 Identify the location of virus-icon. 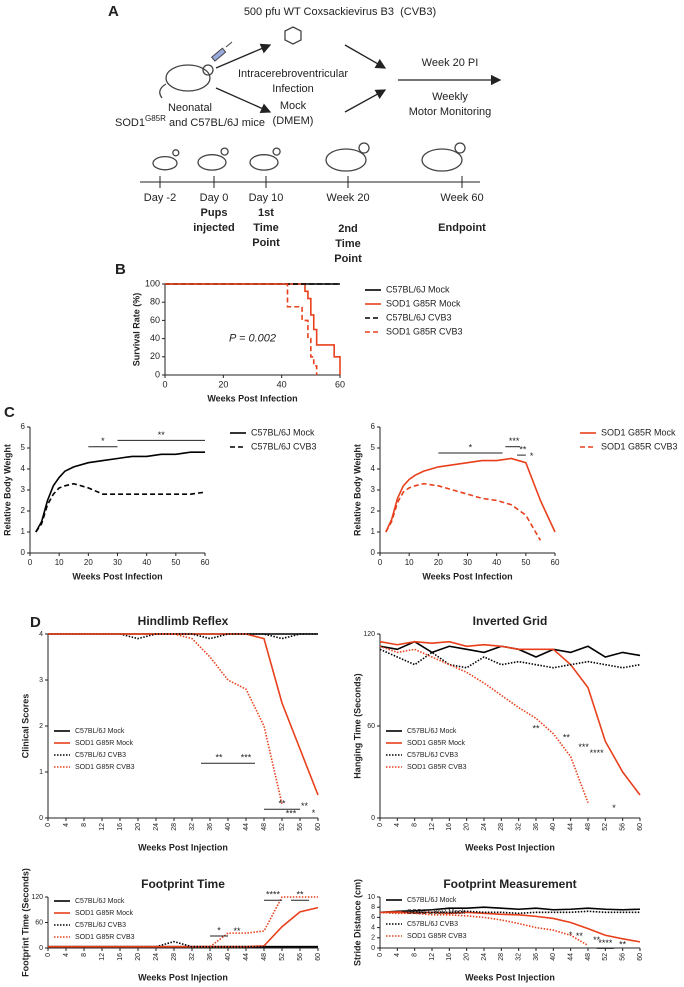
(293, 35).